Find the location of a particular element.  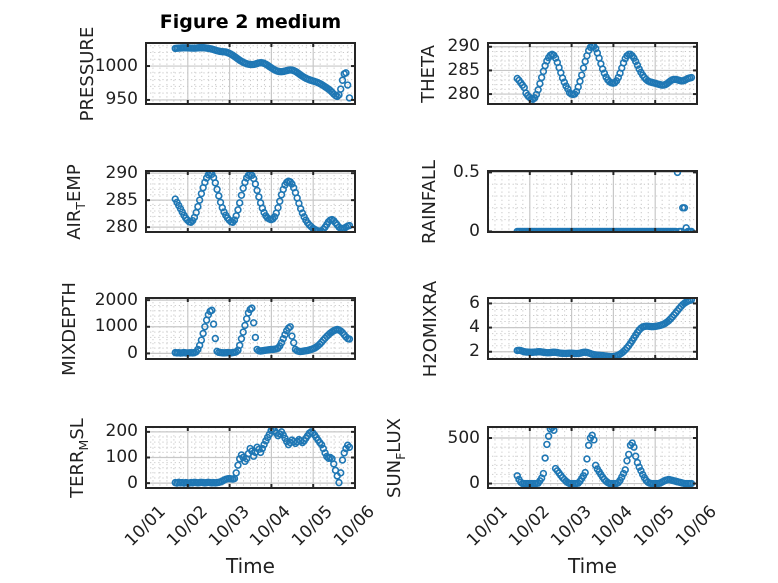

h2omixra-series is located at coordinates (604, 328).